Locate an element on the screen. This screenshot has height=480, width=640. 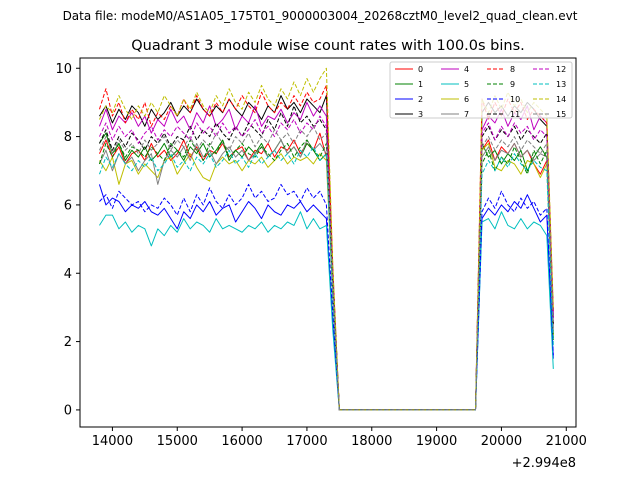
legend-label-8: 8 is located at coordinates (512, 69).